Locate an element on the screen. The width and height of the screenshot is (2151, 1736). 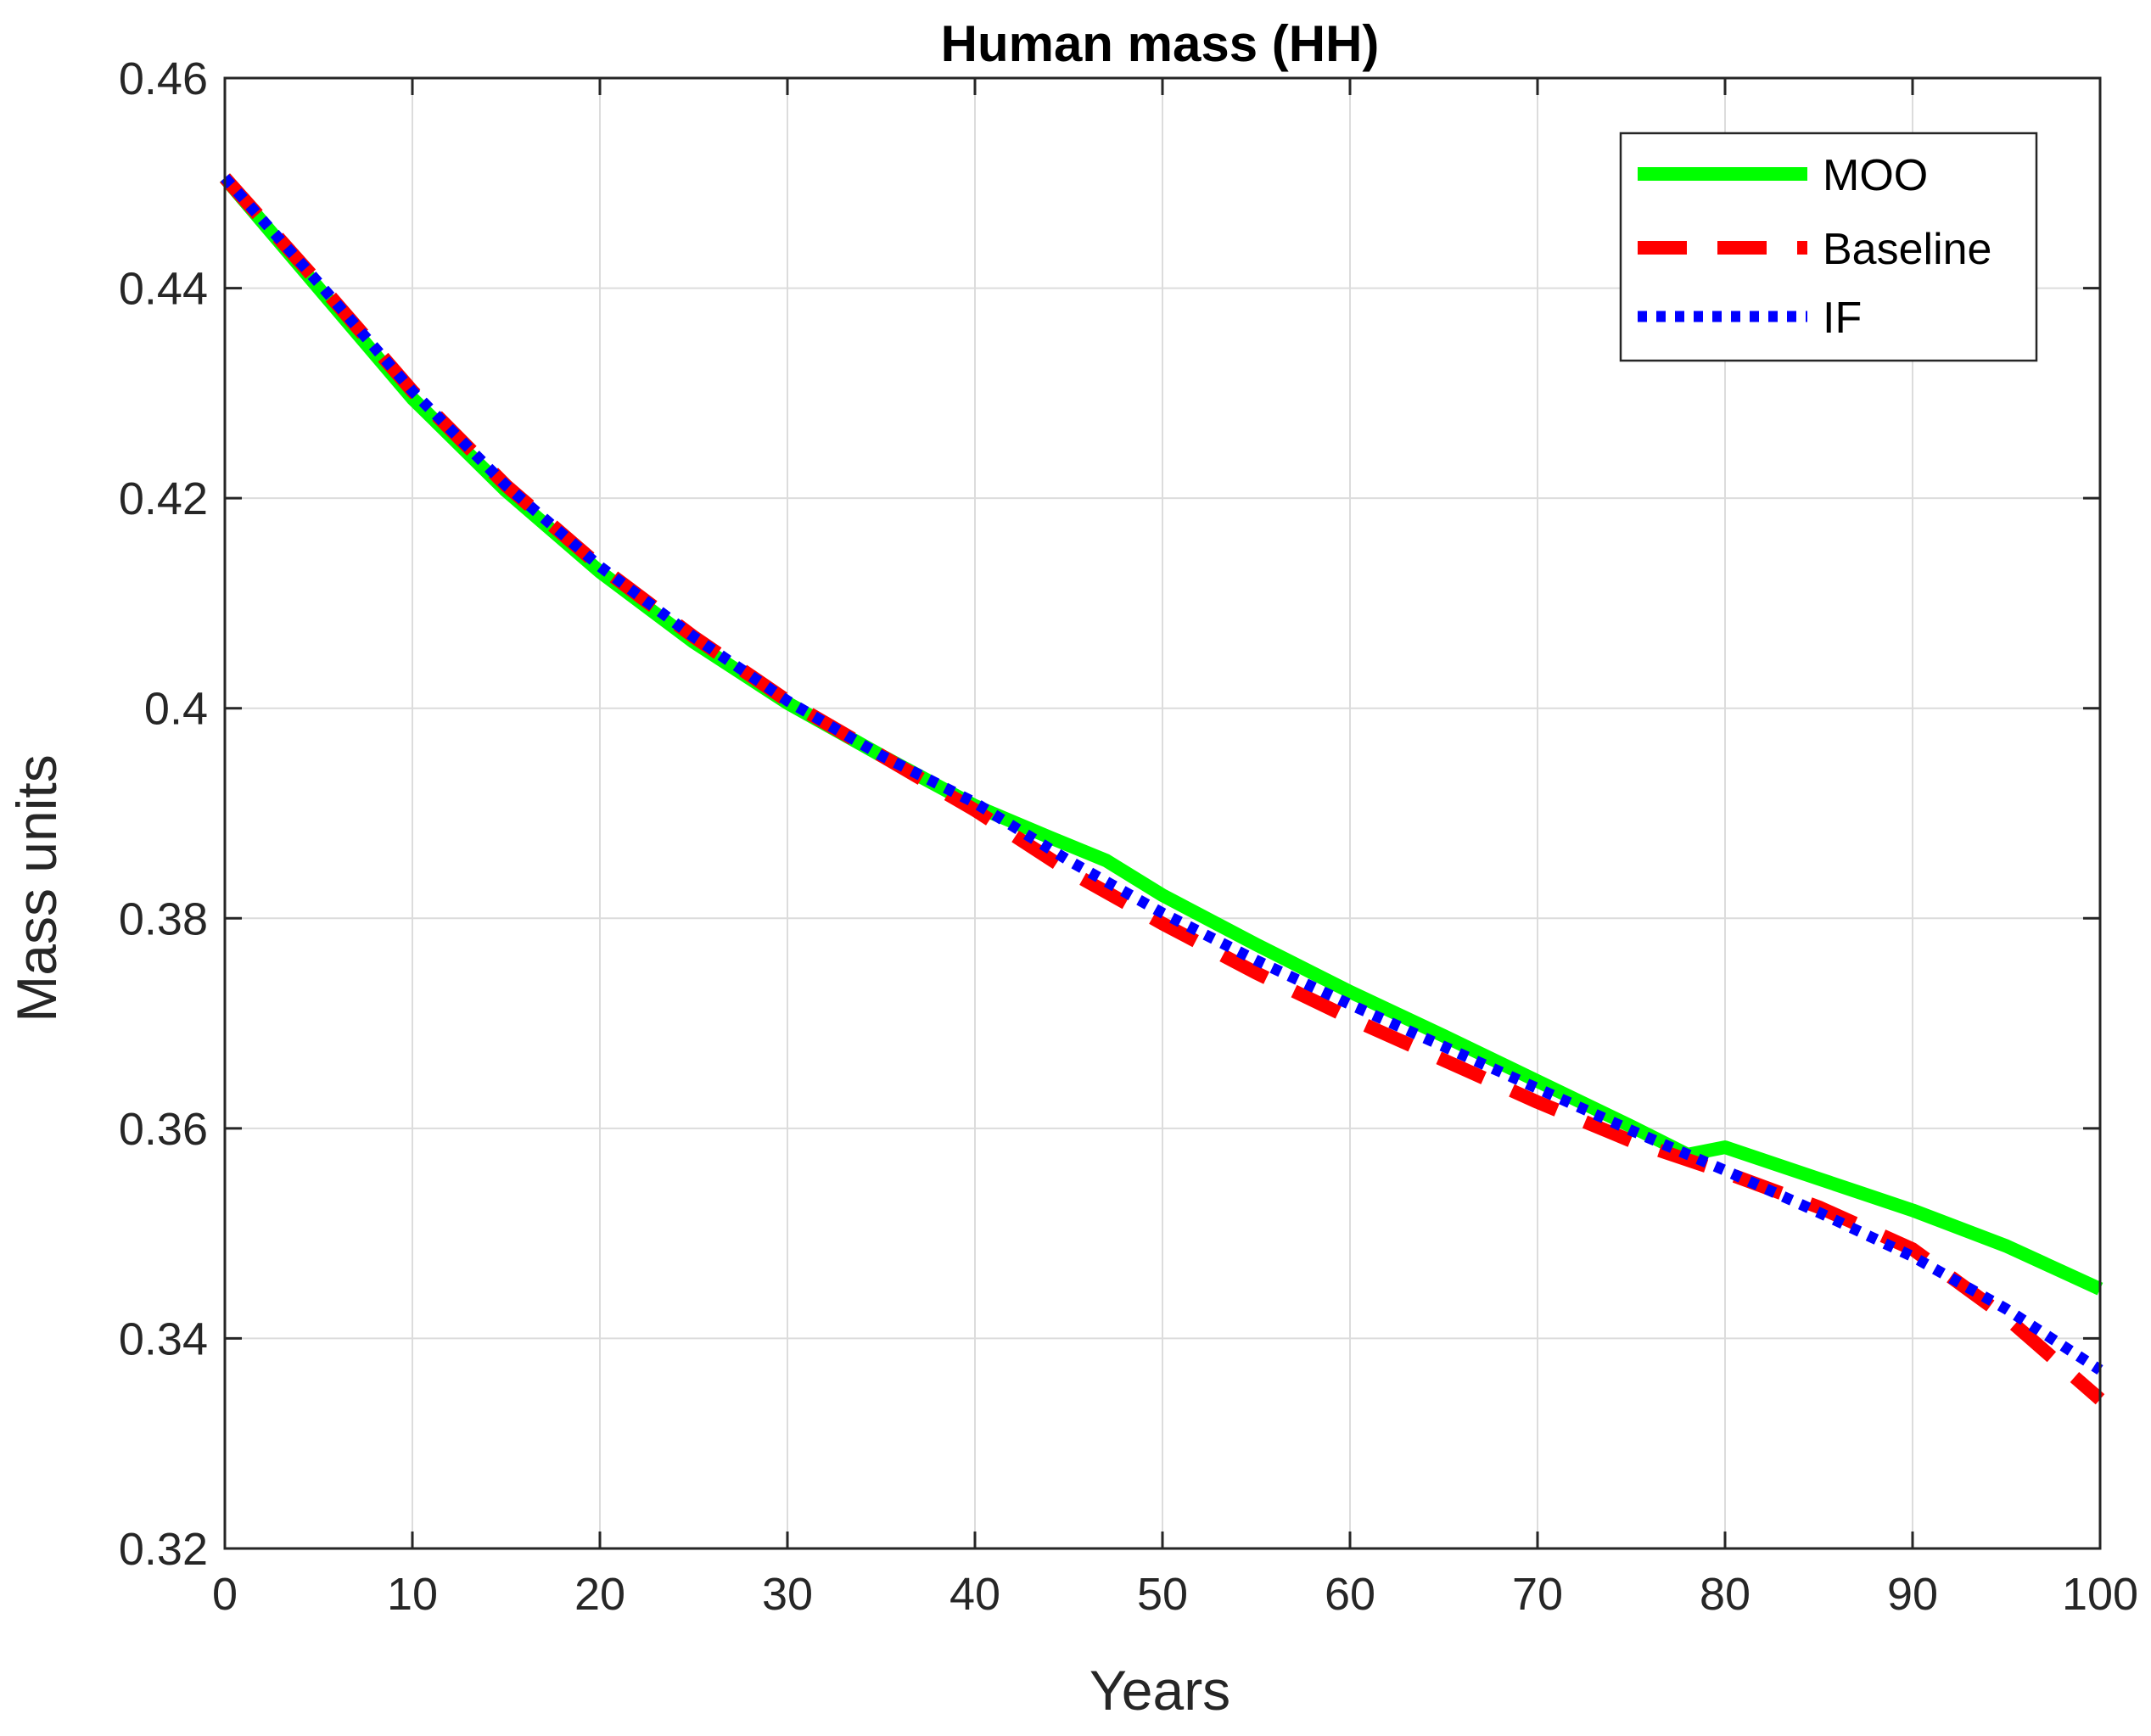
x-axis-label: Years is located at coordinates (1160, 1690).